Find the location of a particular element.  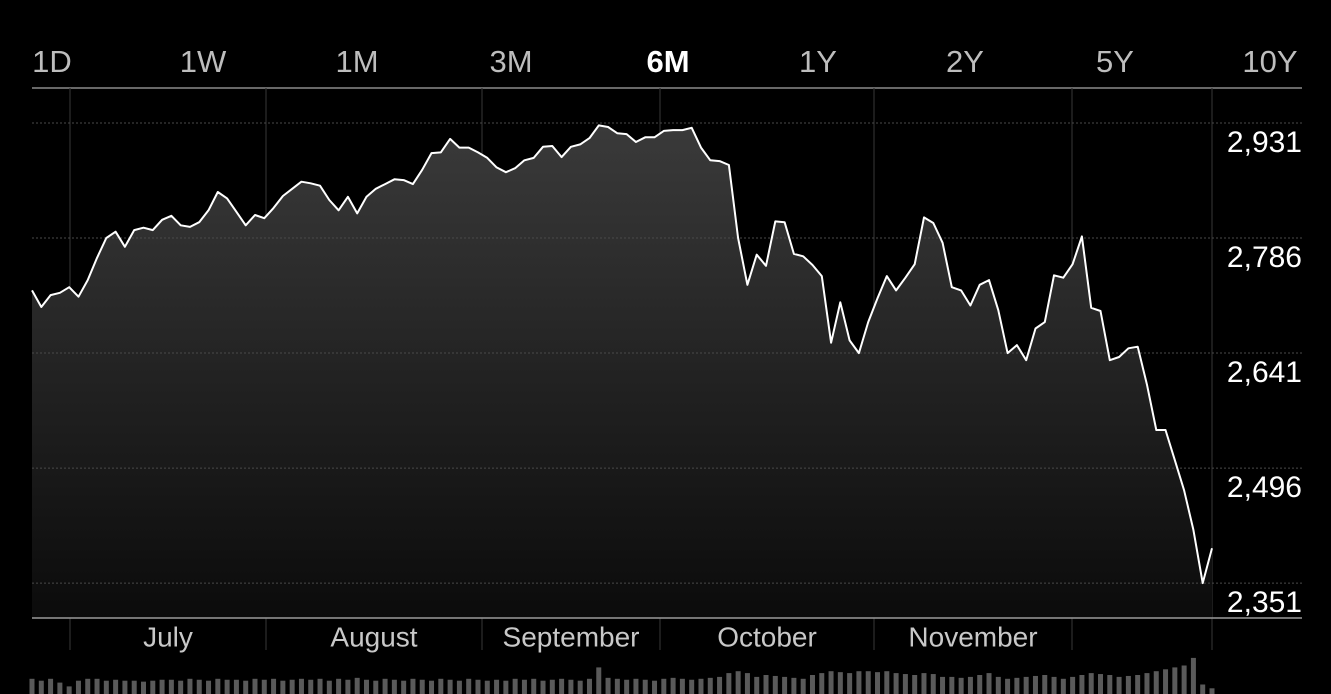

range-tab: 1W is located at coordinates (203, 61).